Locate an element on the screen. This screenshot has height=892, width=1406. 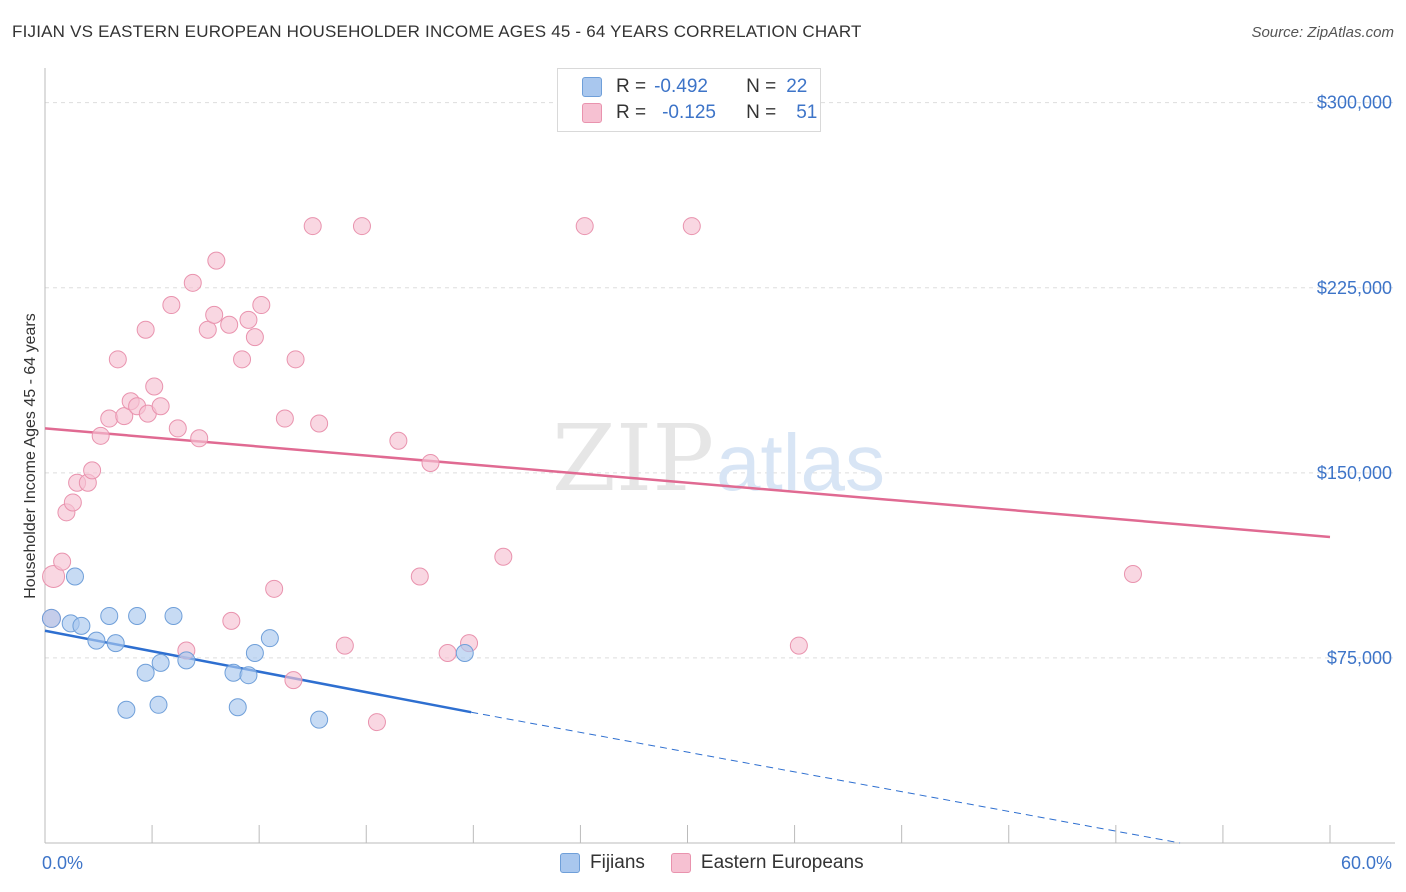
y-tick-label: $300,000 is located at coordinates (1354, 103).